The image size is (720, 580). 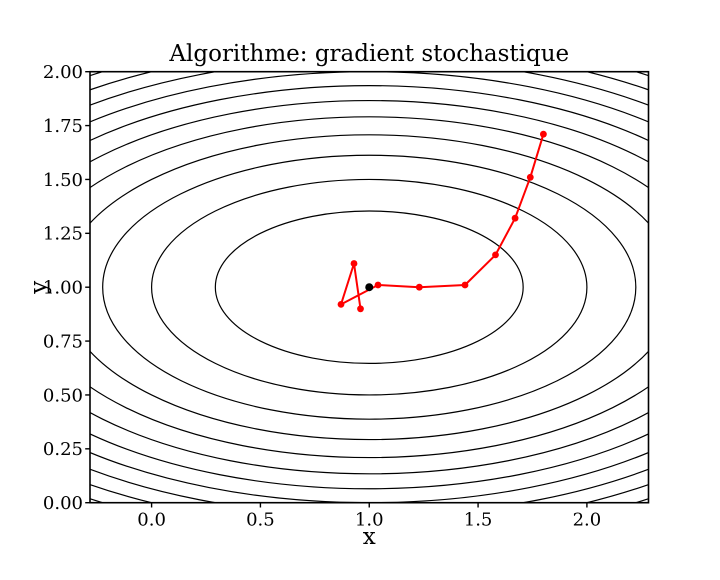 What do you see at coordinates (63, 126) in the screenshot?
I see `y-tick-label: 1.75` at bounding box center [63, 126].